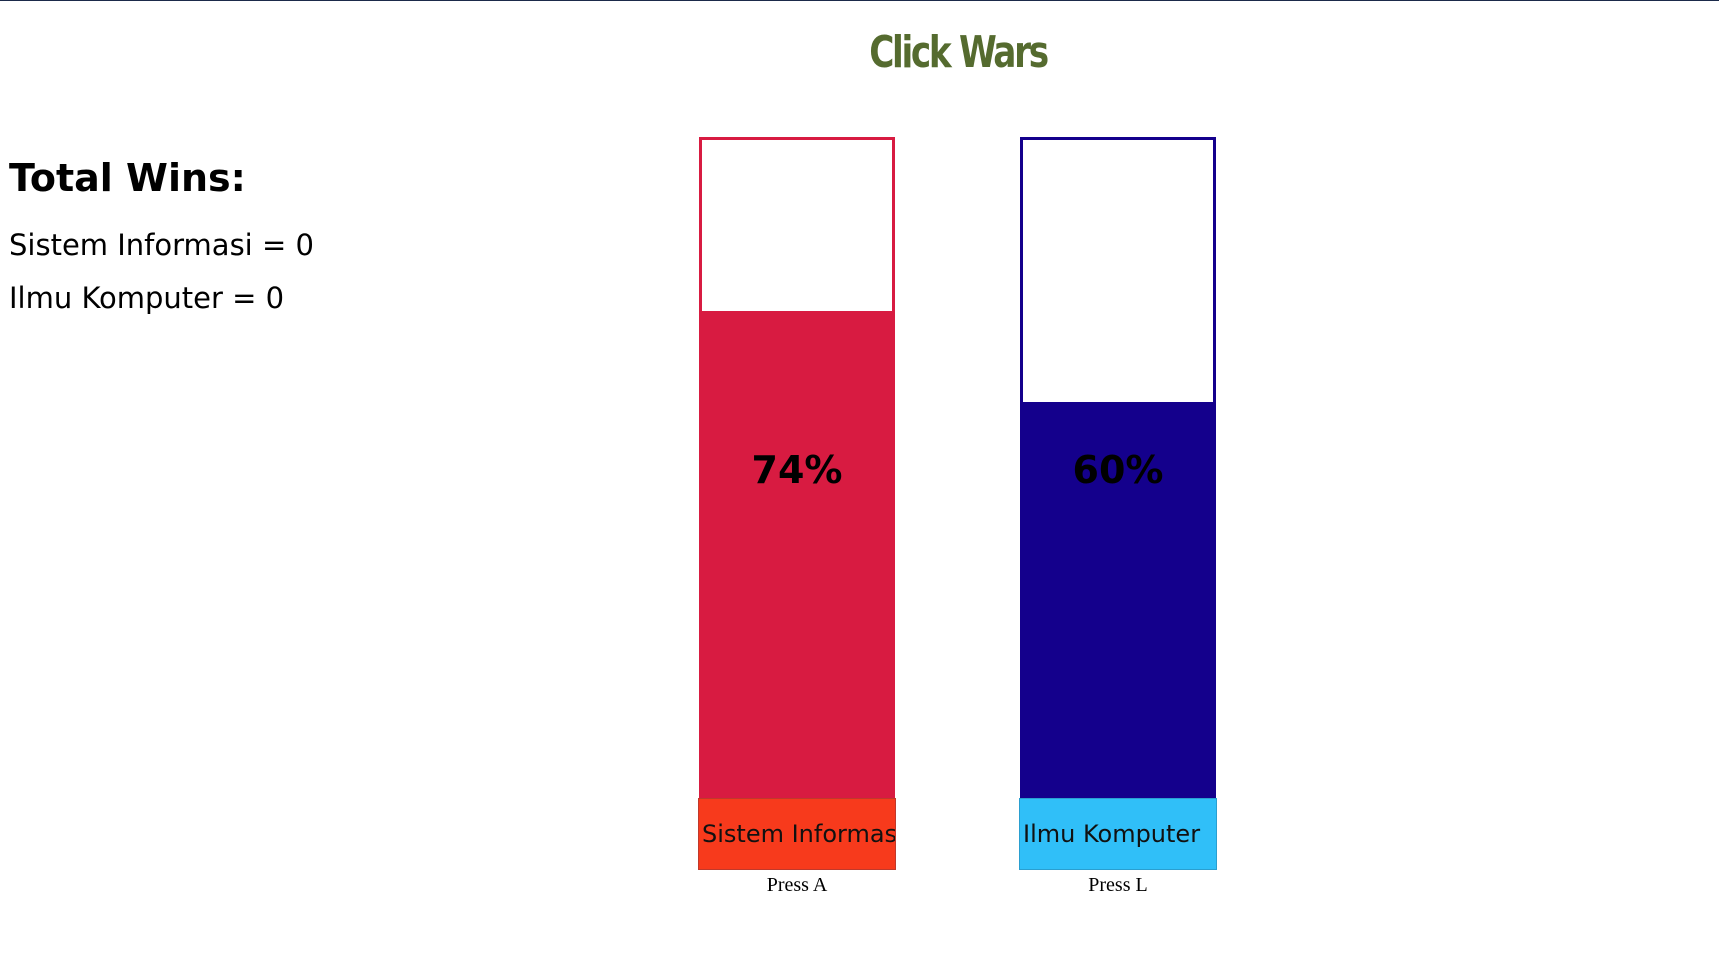 This screenshot has width=1719, height=967. I want to click on meter-fill-ilmu-komputer, so click(1118, 599).